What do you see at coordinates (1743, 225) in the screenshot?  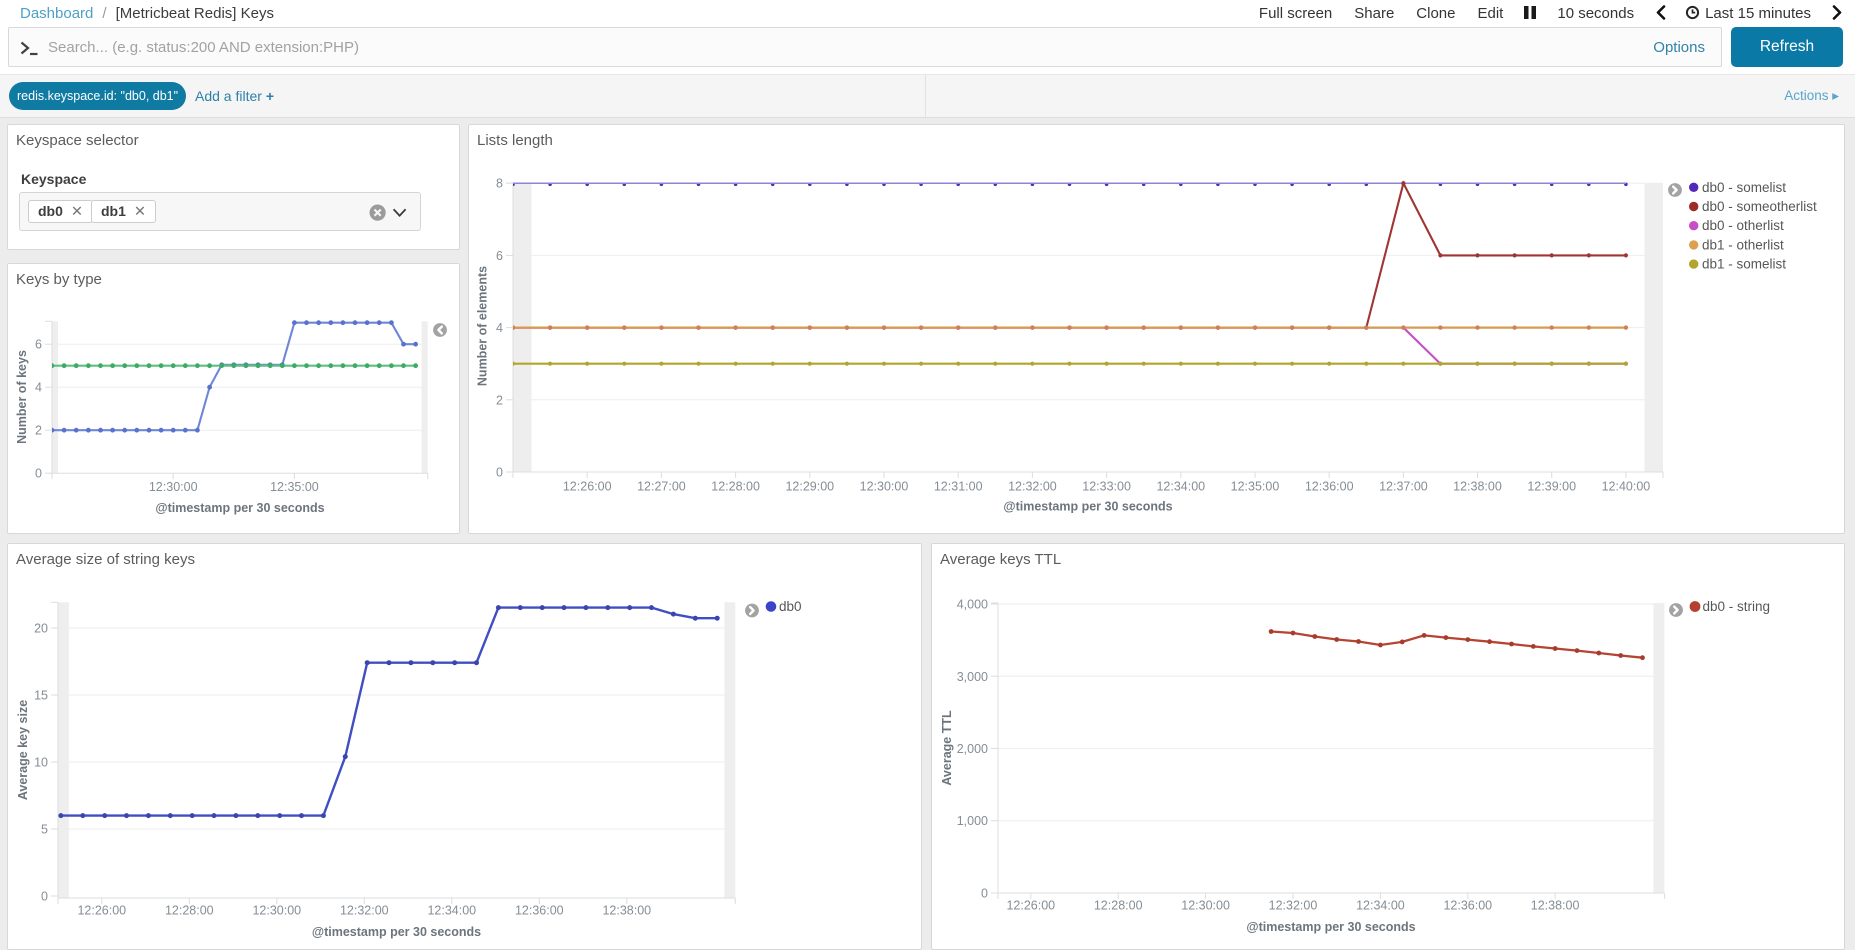 I see `svg-text: db0 - otherlist` at bounding box center [1743, 225].